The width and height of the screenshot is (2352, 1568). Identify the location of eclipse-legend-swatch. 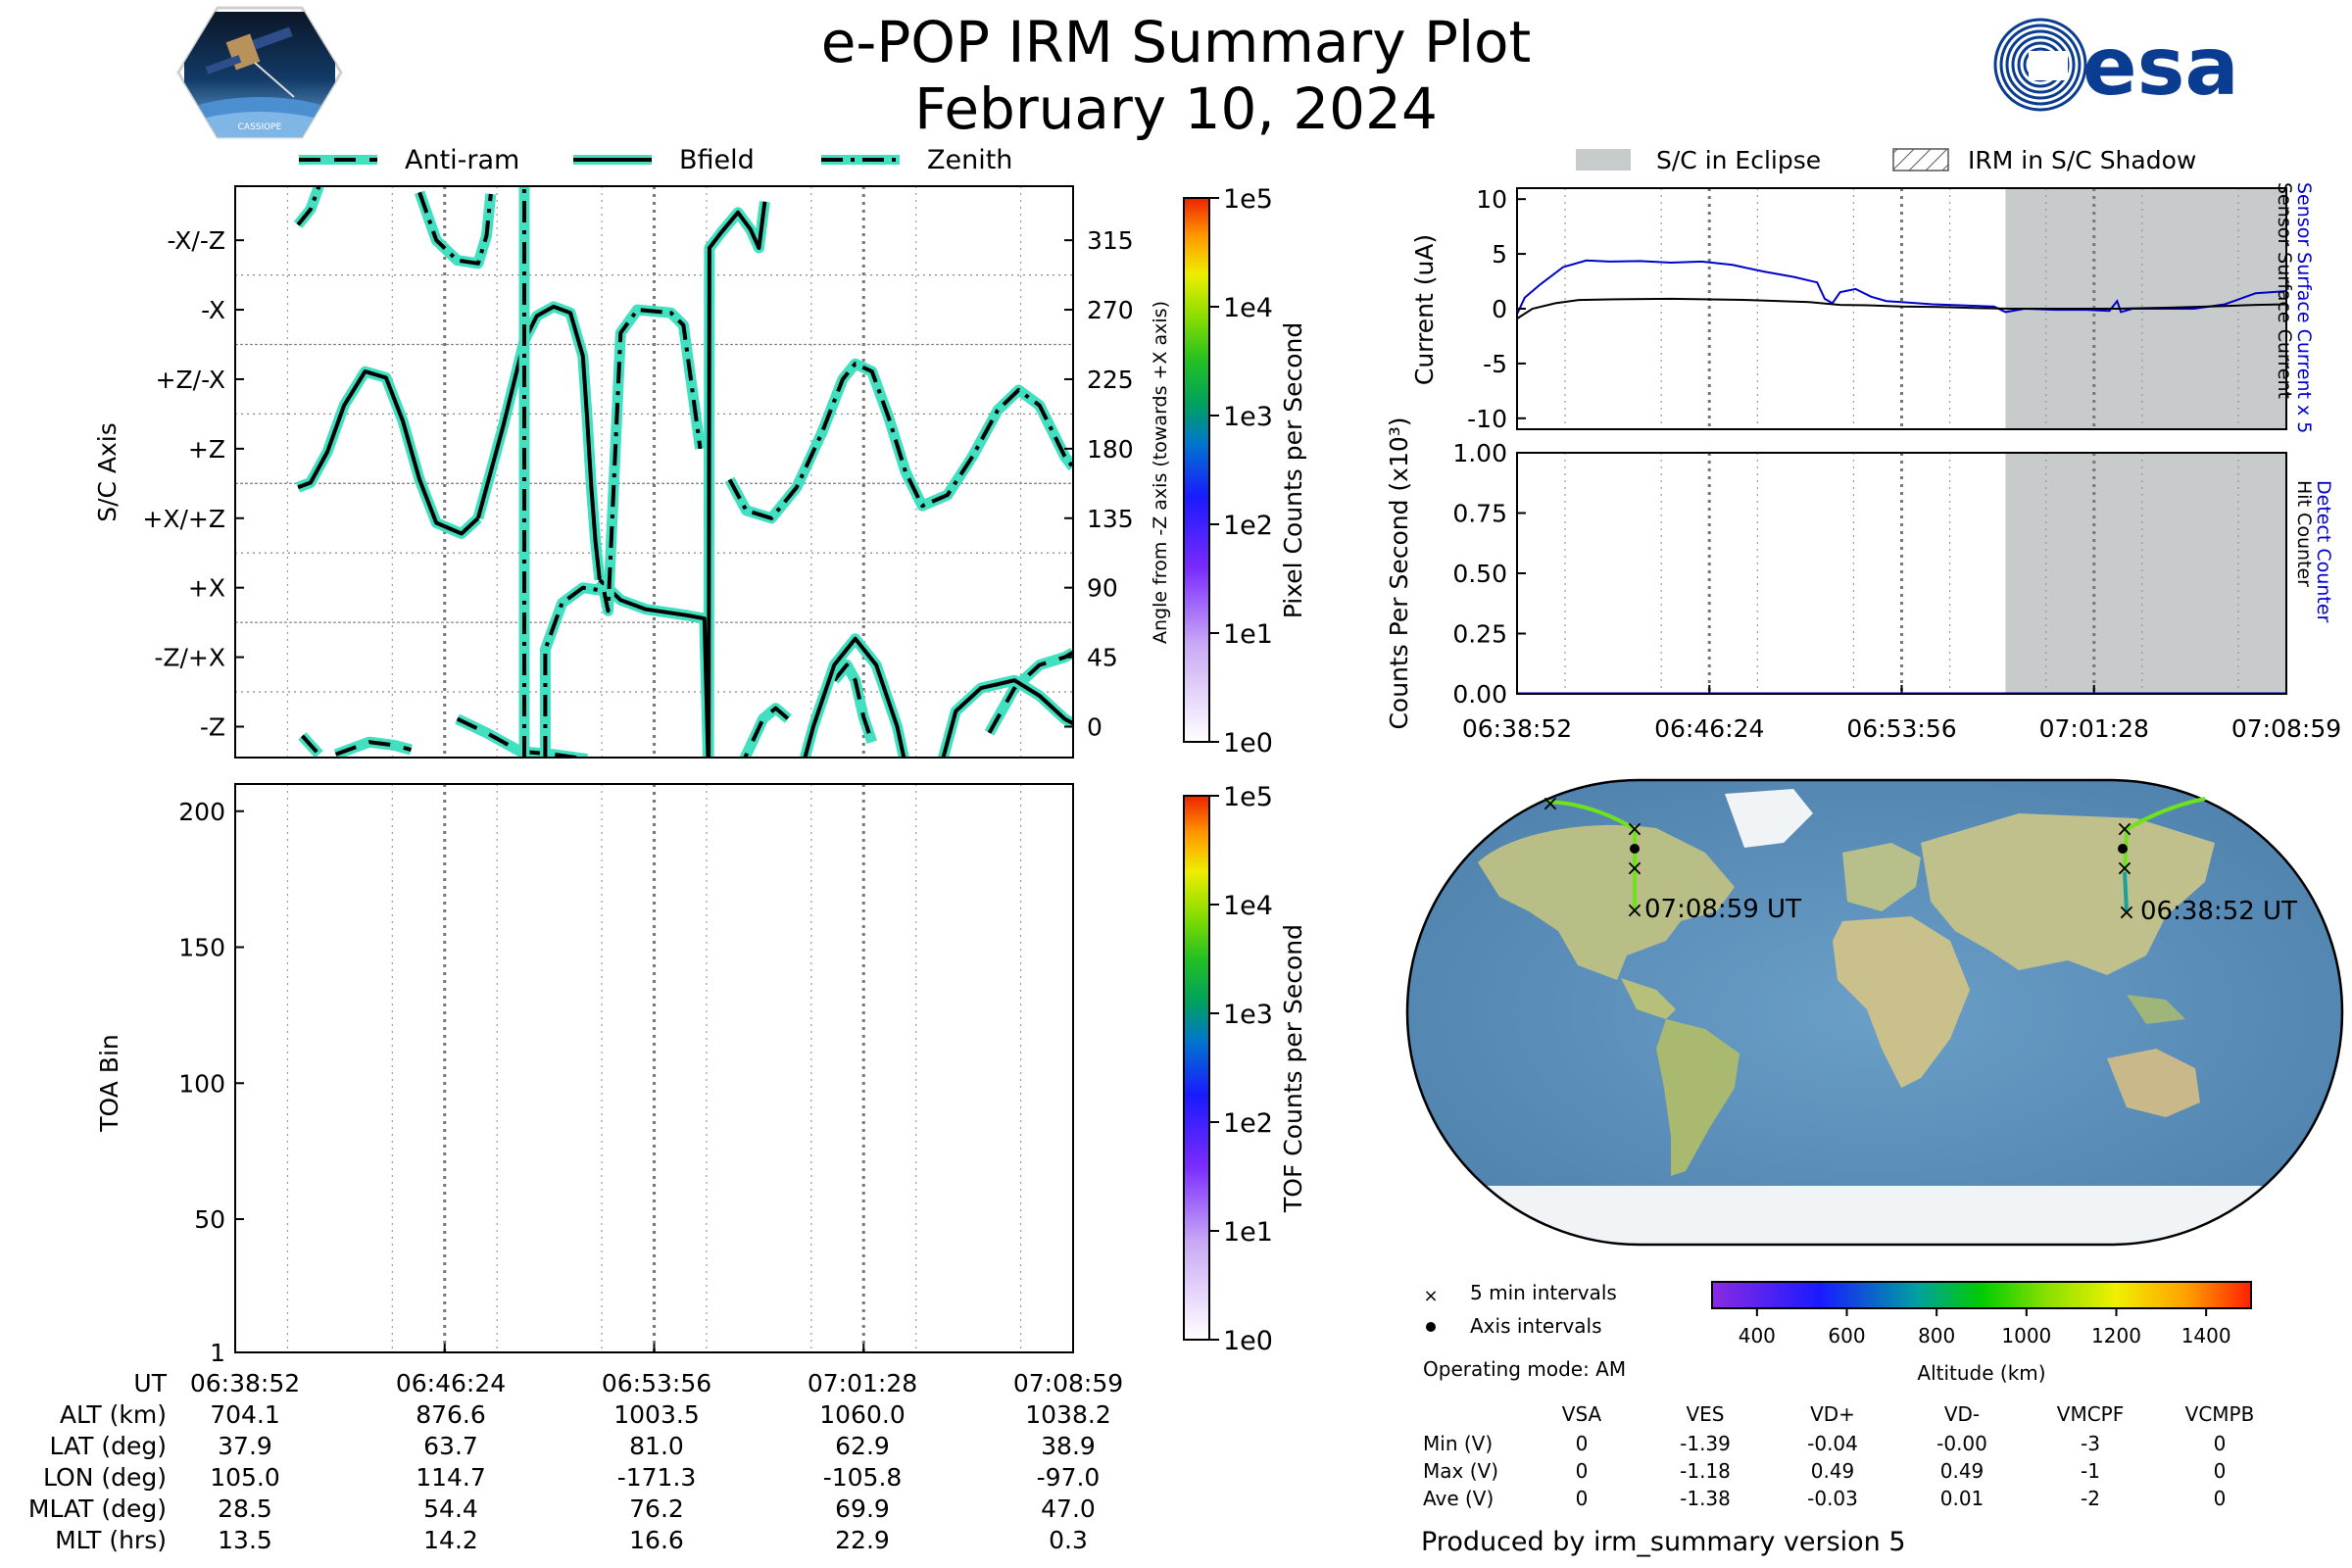
(1603, 160).